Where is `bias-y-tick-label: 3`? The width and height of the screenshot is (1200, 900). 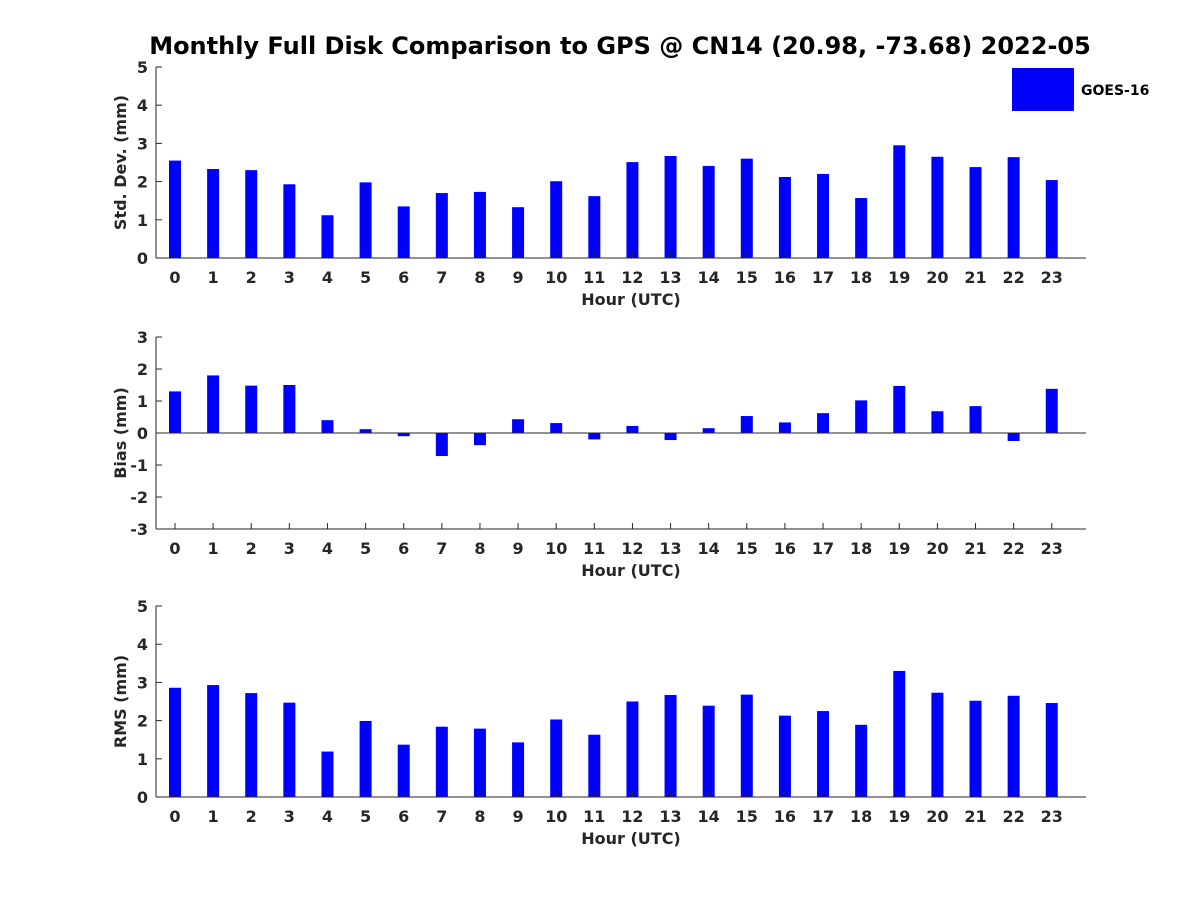 bias-y-tick-label: 3 is located at coordinates (142, 337).